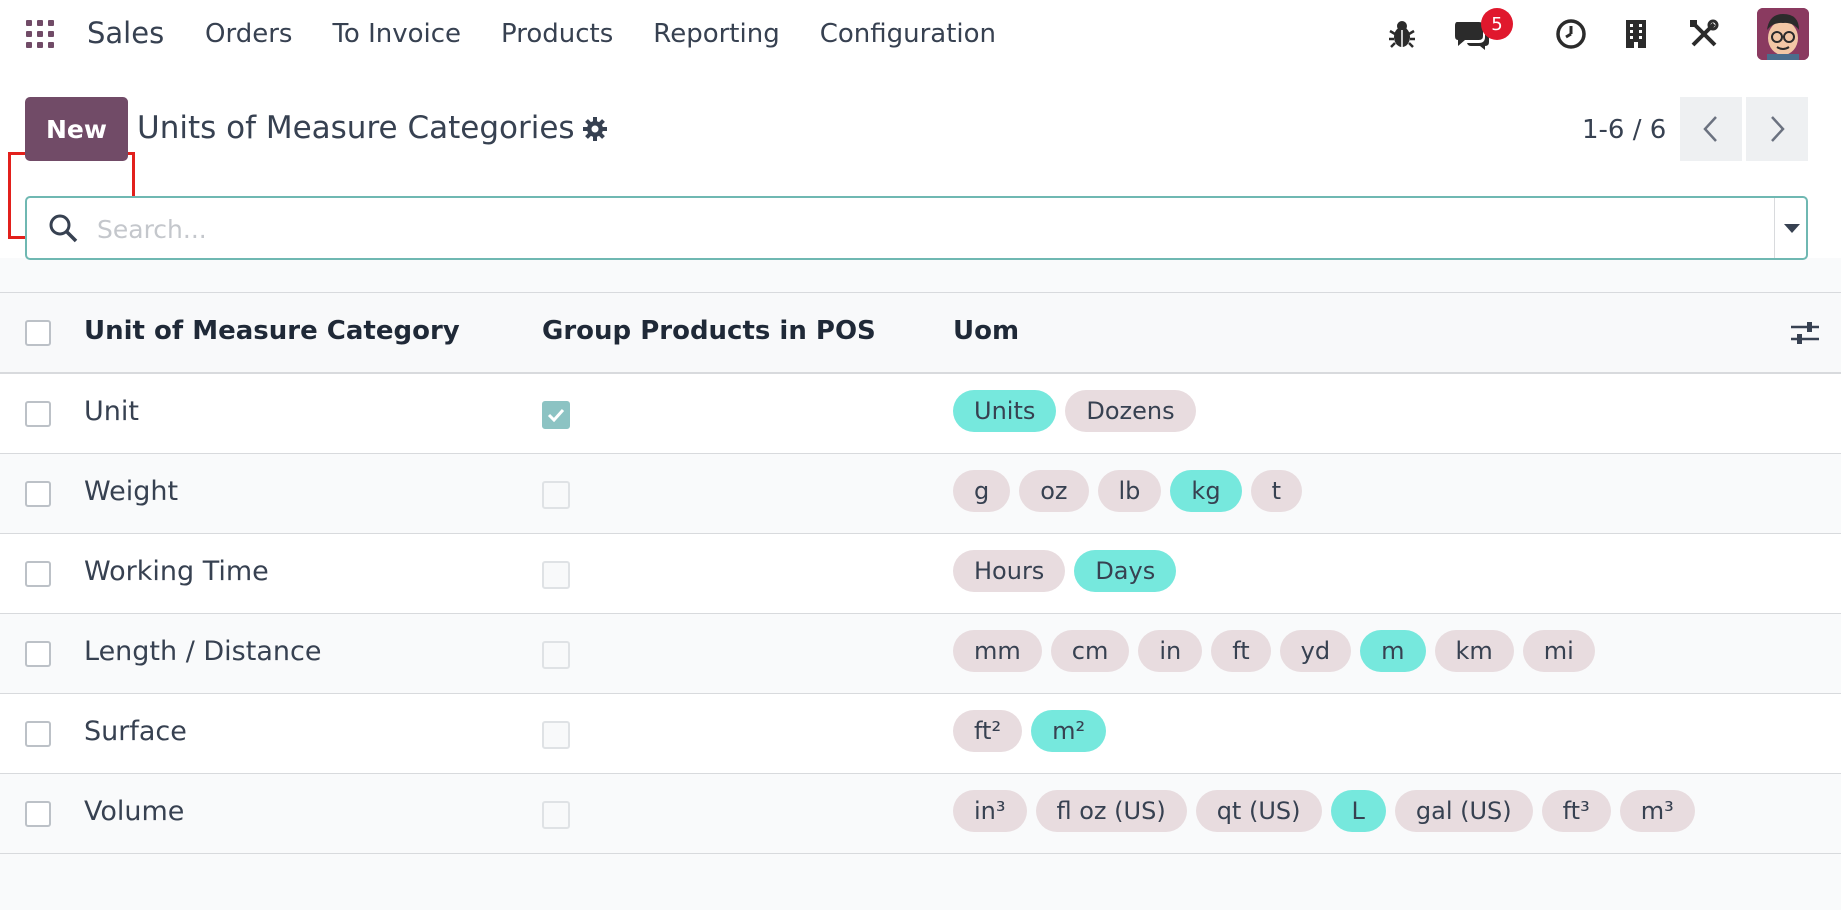  Describe the element at coordinates (920, 494) in the screenshot. I see `table-row: Weight g oz lb kg t` at that location.